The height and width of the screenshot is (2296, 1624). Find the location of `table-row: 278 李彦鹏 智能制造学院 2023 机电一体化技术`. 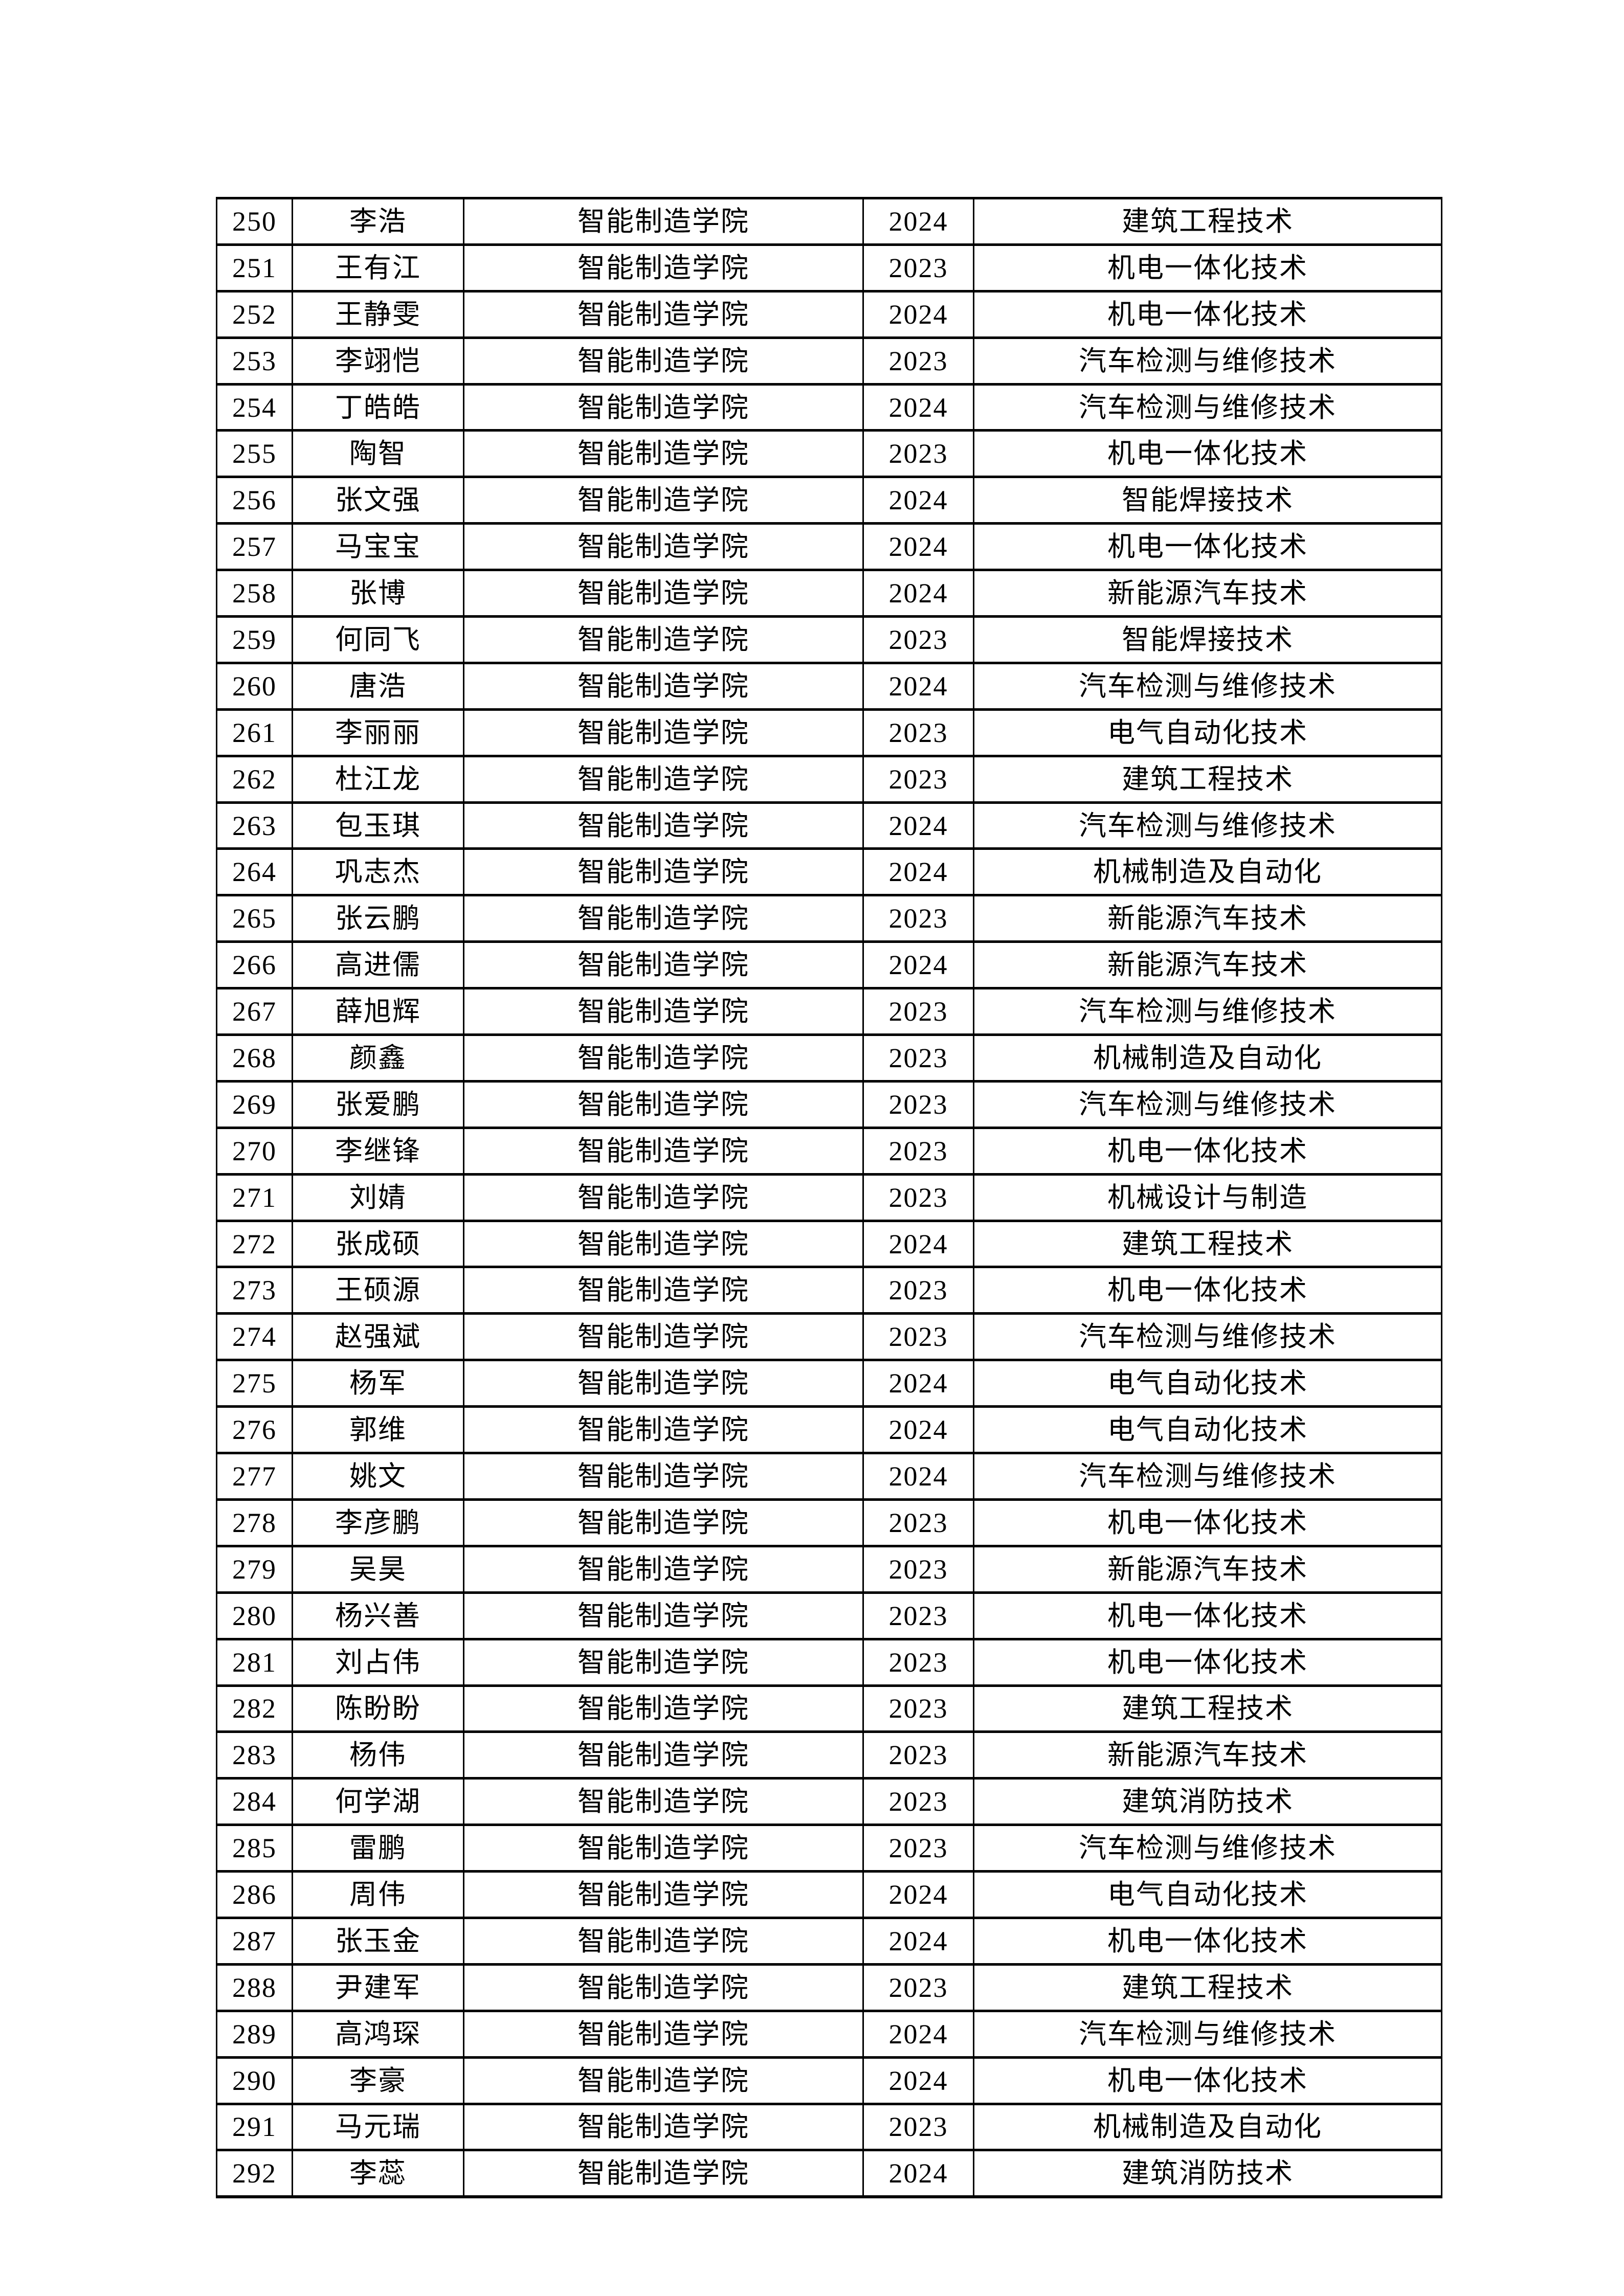

table-row: 278 李彦鹏 智能制造学院 2023 机电一体化技术 is located at coordinates (829, 1523).